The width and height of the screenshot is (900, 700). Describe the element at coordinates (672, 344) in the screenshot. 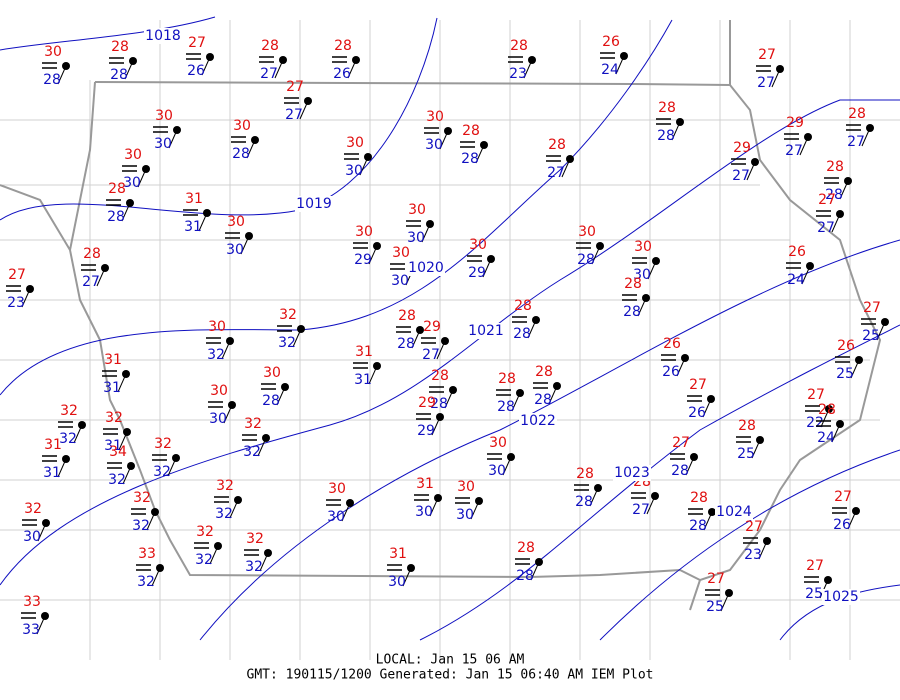

I see `temperature: 26` at that location.